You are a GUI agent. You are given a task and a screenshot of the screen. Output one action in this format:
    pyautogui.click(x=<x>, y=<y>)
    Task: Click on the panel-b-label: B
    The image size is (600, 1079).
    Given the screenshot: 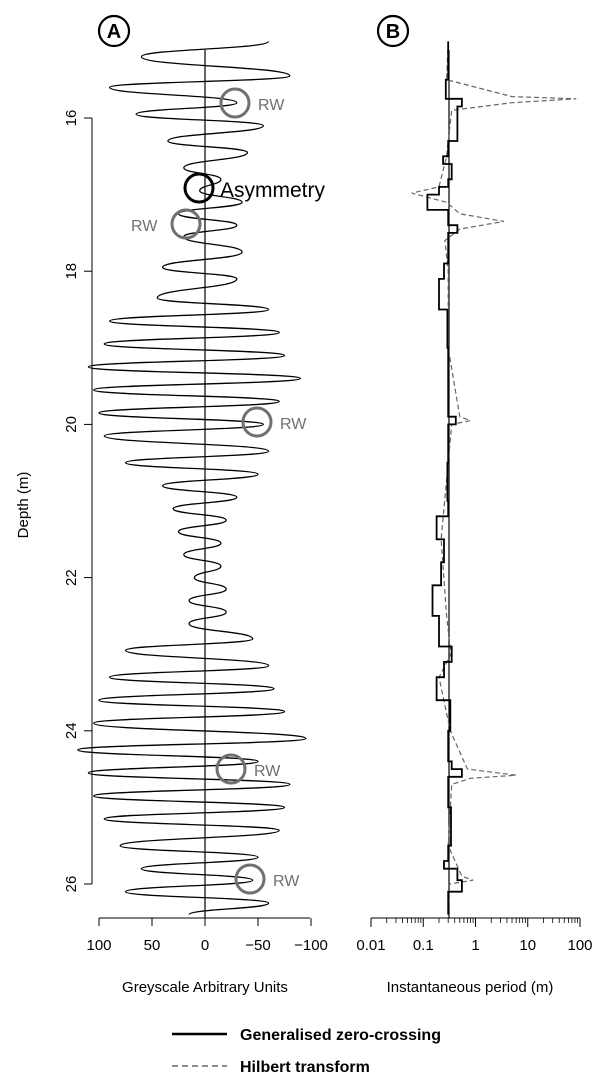 What is the action you would take?
    pyautogui.click(x=393, y=31)
    